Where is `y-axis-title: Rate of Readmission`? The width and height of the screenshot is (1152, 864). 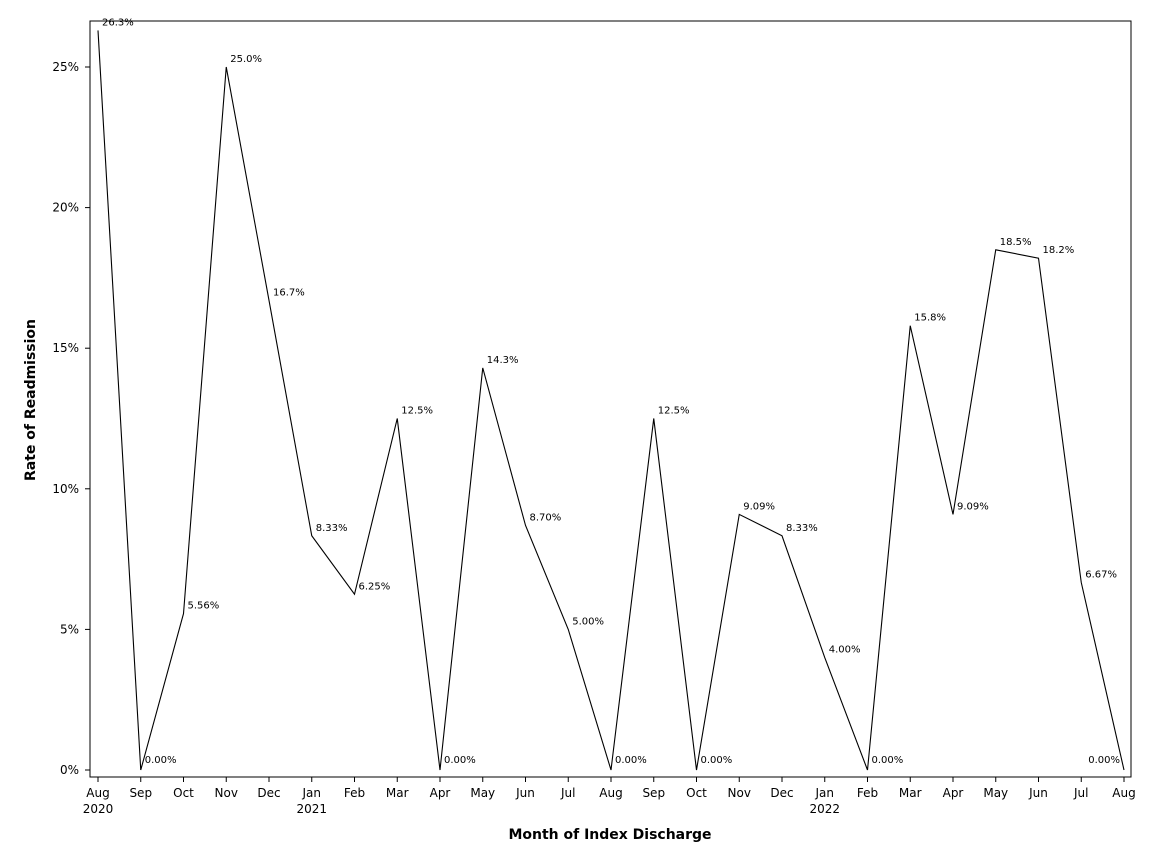
y-axis-title: Rate of Readmission is located at coordinates (31, 400).